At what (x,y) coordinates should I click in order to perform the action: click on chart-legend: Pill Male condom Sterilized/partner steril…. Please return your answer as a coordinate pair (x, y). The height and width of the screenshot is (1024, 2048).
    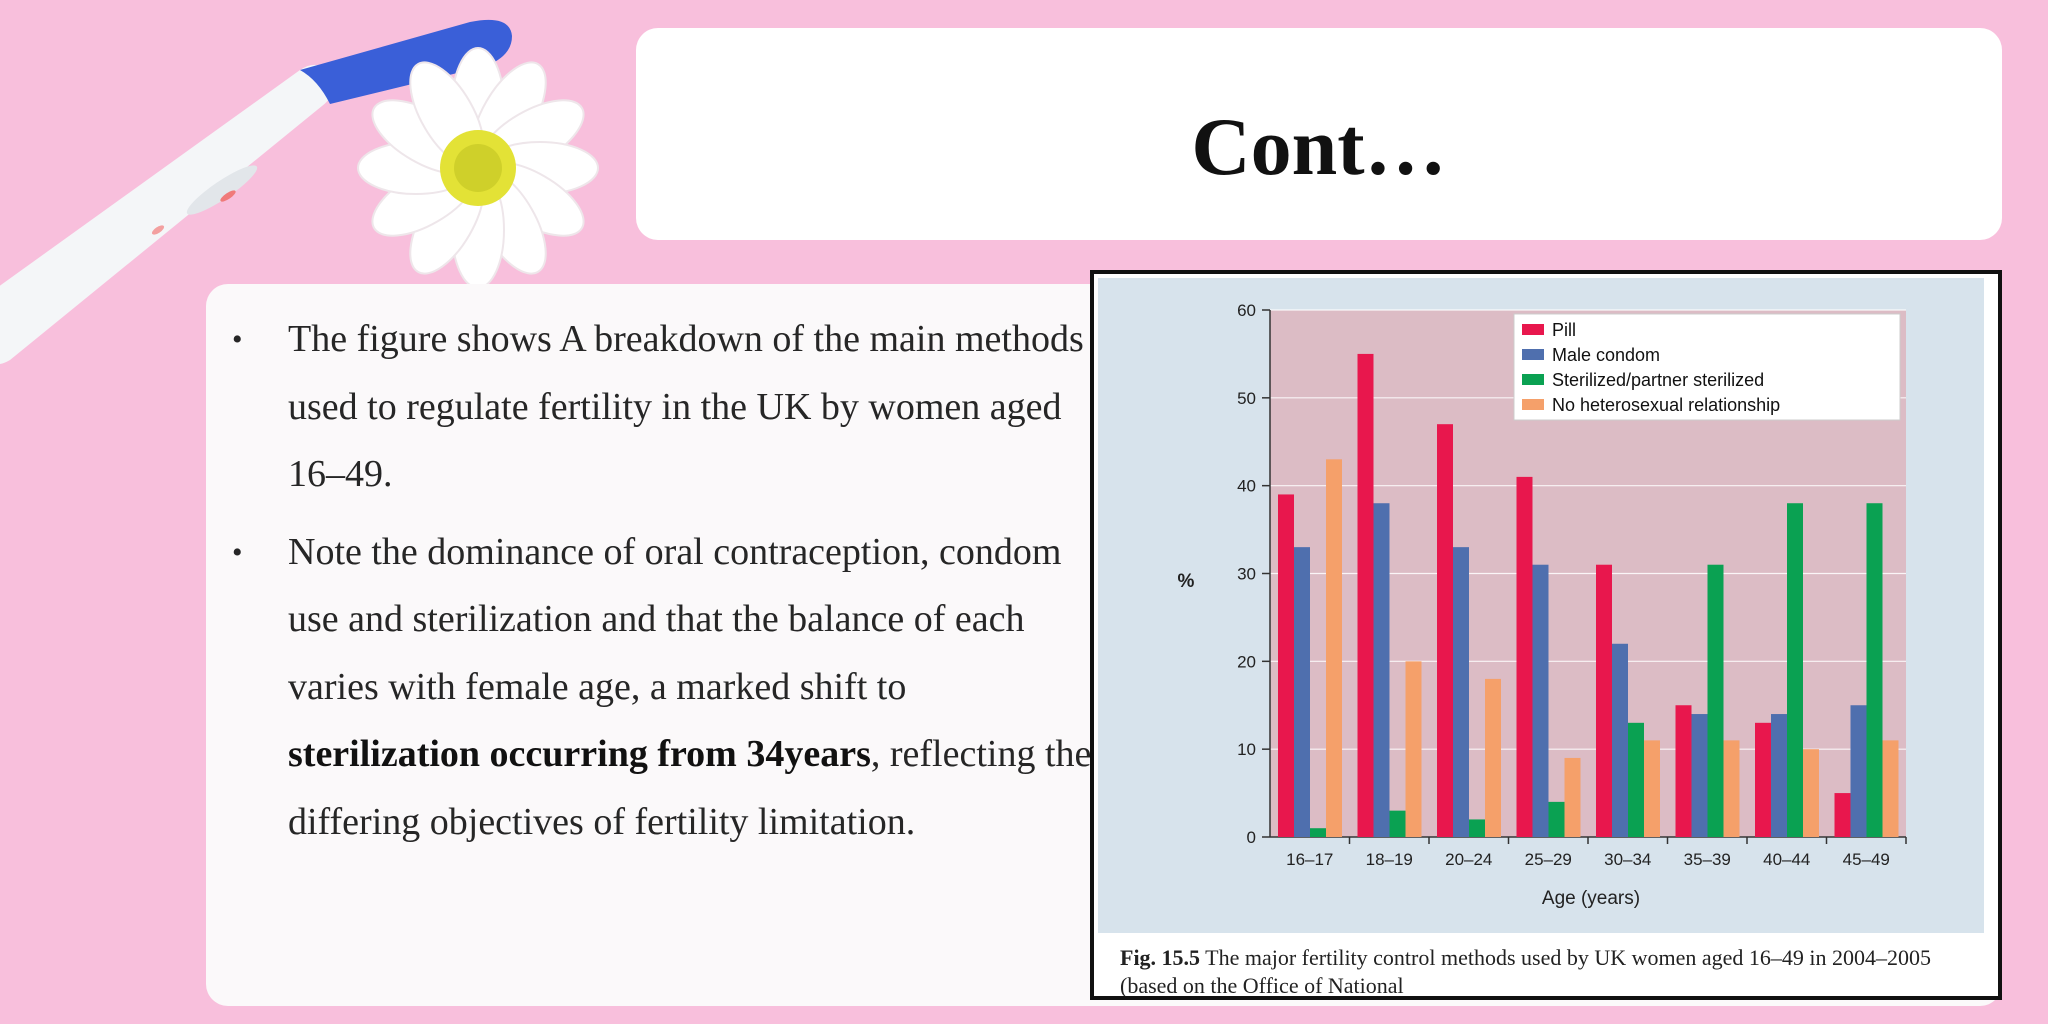
    Looking at the image, I should click on (1707, 367).